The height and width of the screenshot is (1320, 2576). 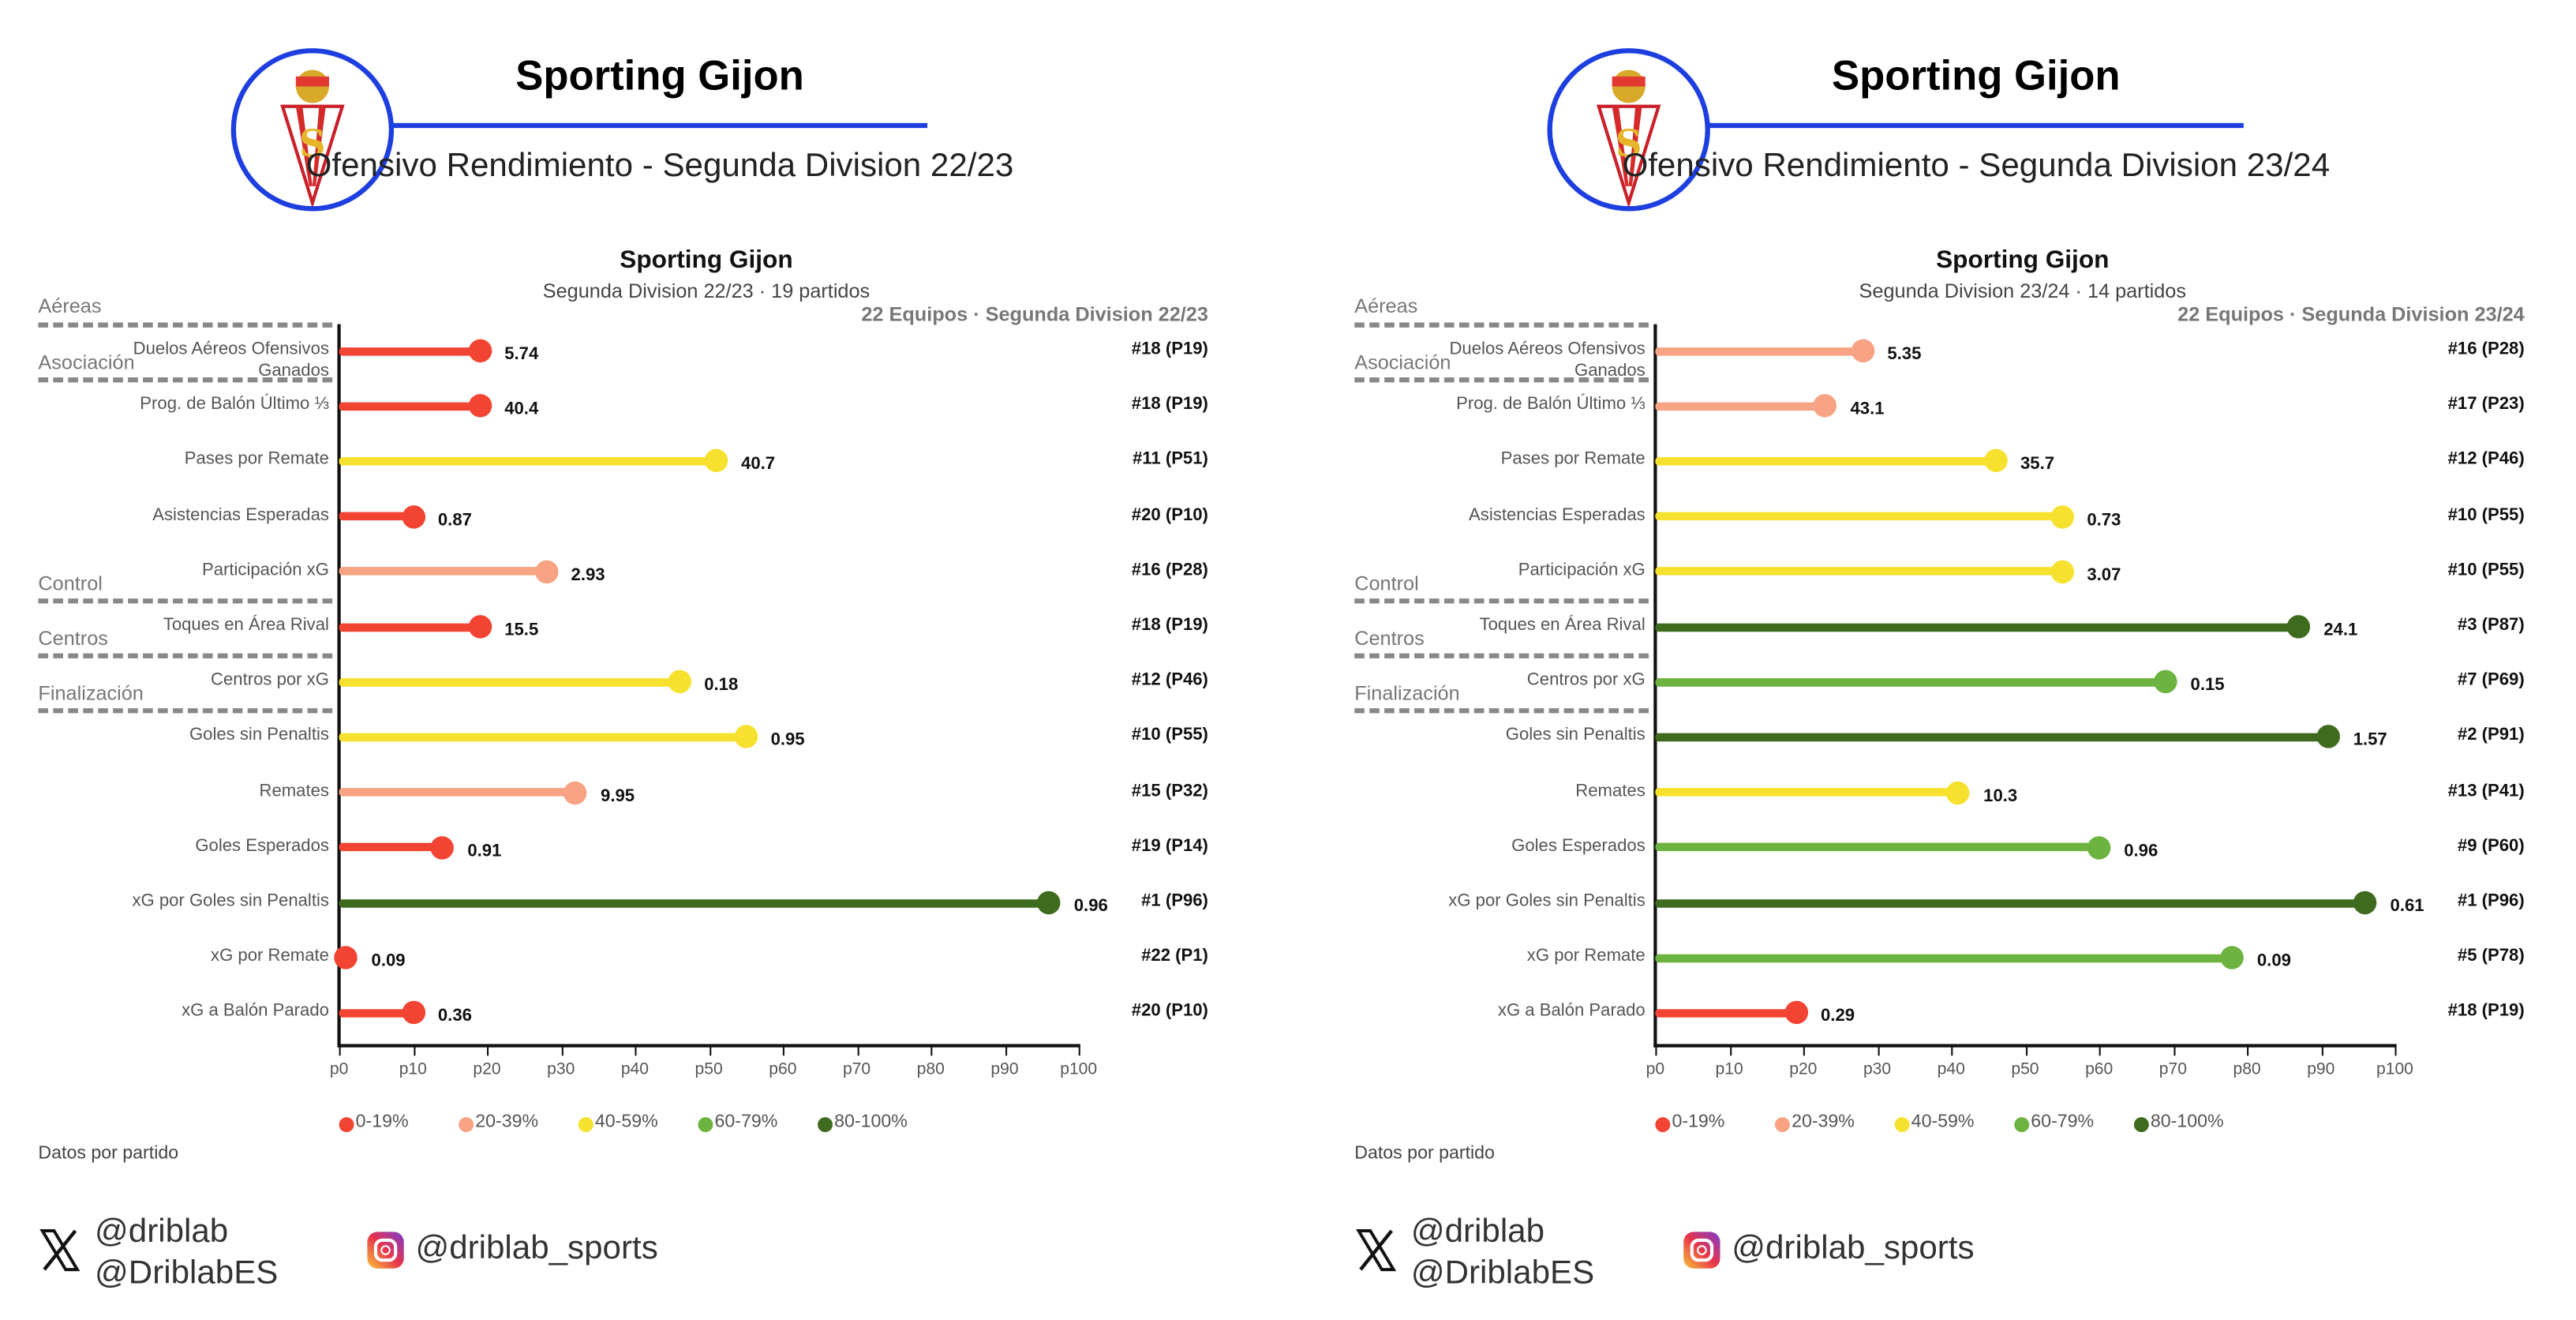 What do you see at coordinates (1169, 790) in the screenshot?
I see `metric-rank: #15 (P32)` at bounding box center [1169, 790].